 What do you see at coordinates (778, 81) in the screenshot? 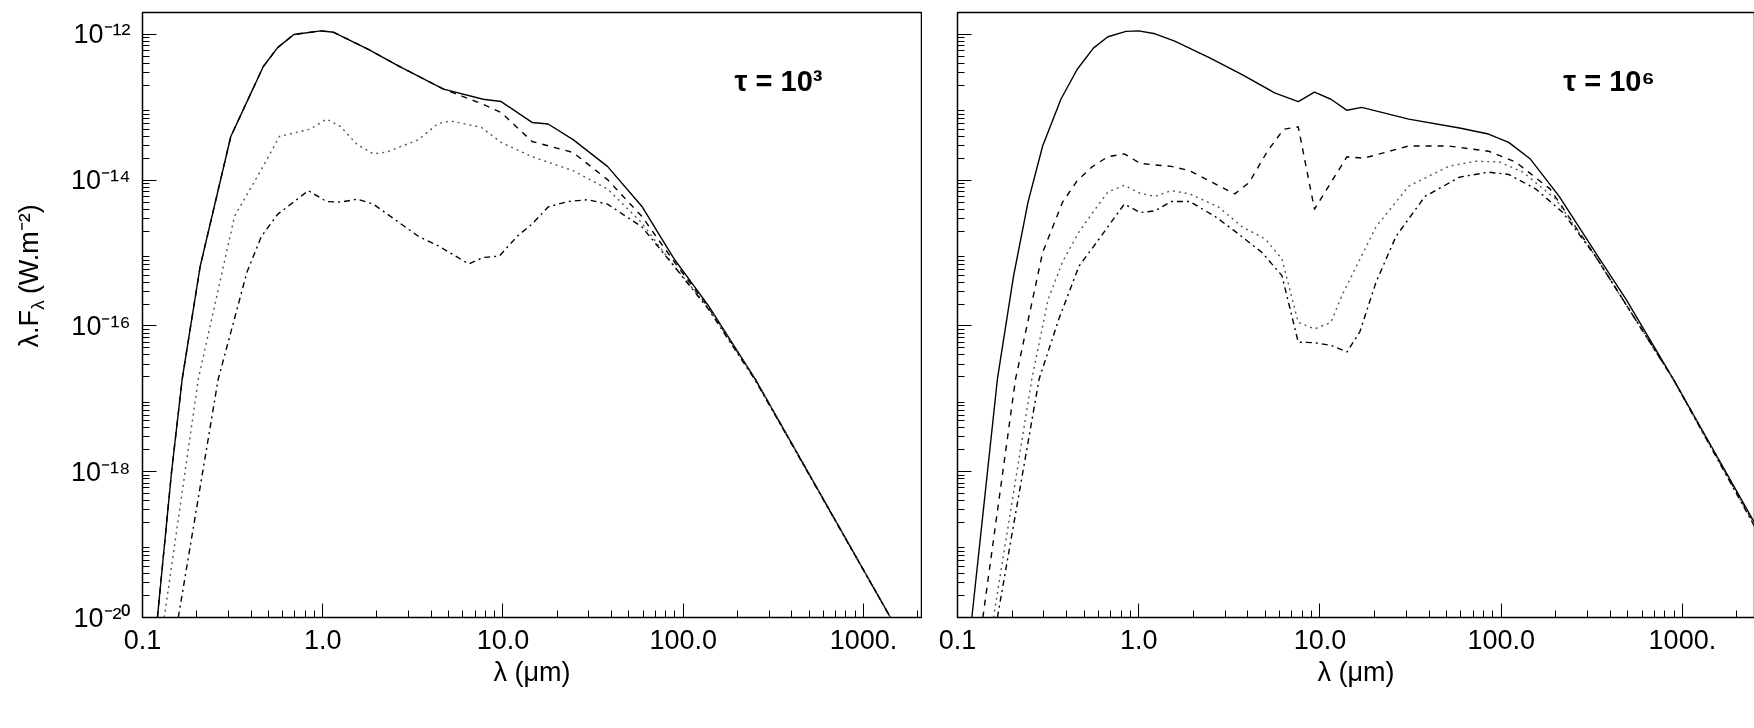
I see `annotation: τ = 10³` at bounding box center [778, 81].